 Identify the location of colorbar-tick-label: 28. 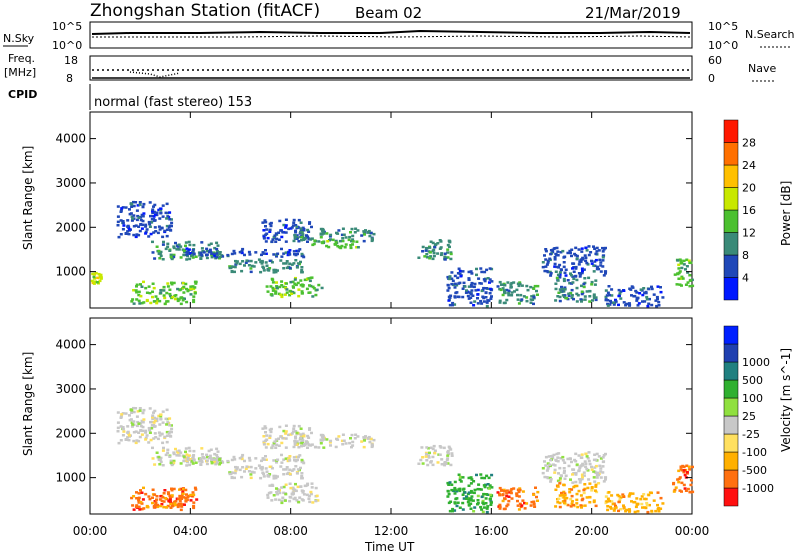
(749, 143).